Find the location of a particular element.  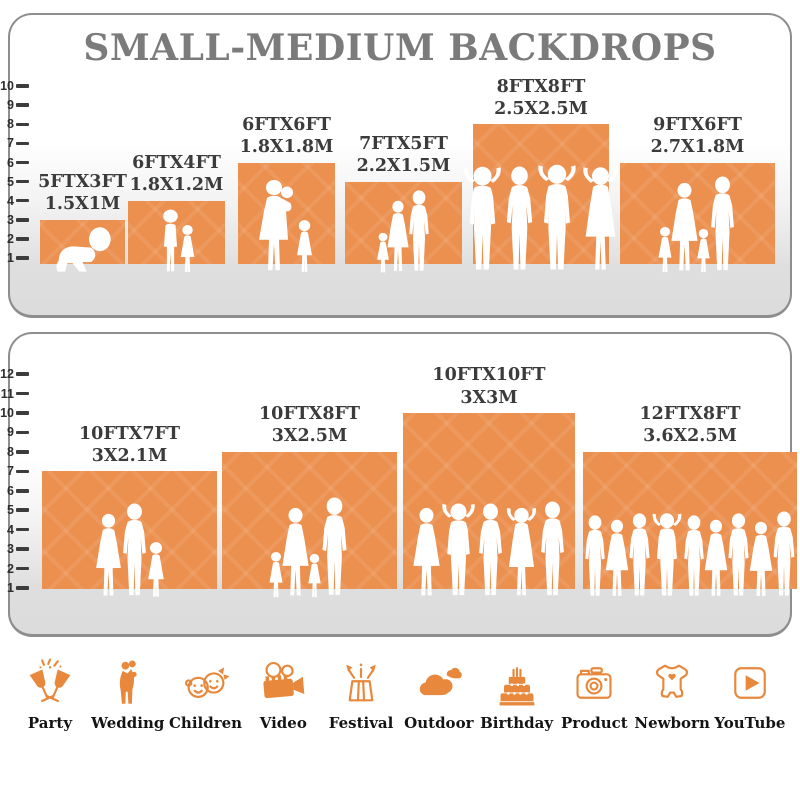

category-outdoor: Outdoor is located at coordinates (439, 693).